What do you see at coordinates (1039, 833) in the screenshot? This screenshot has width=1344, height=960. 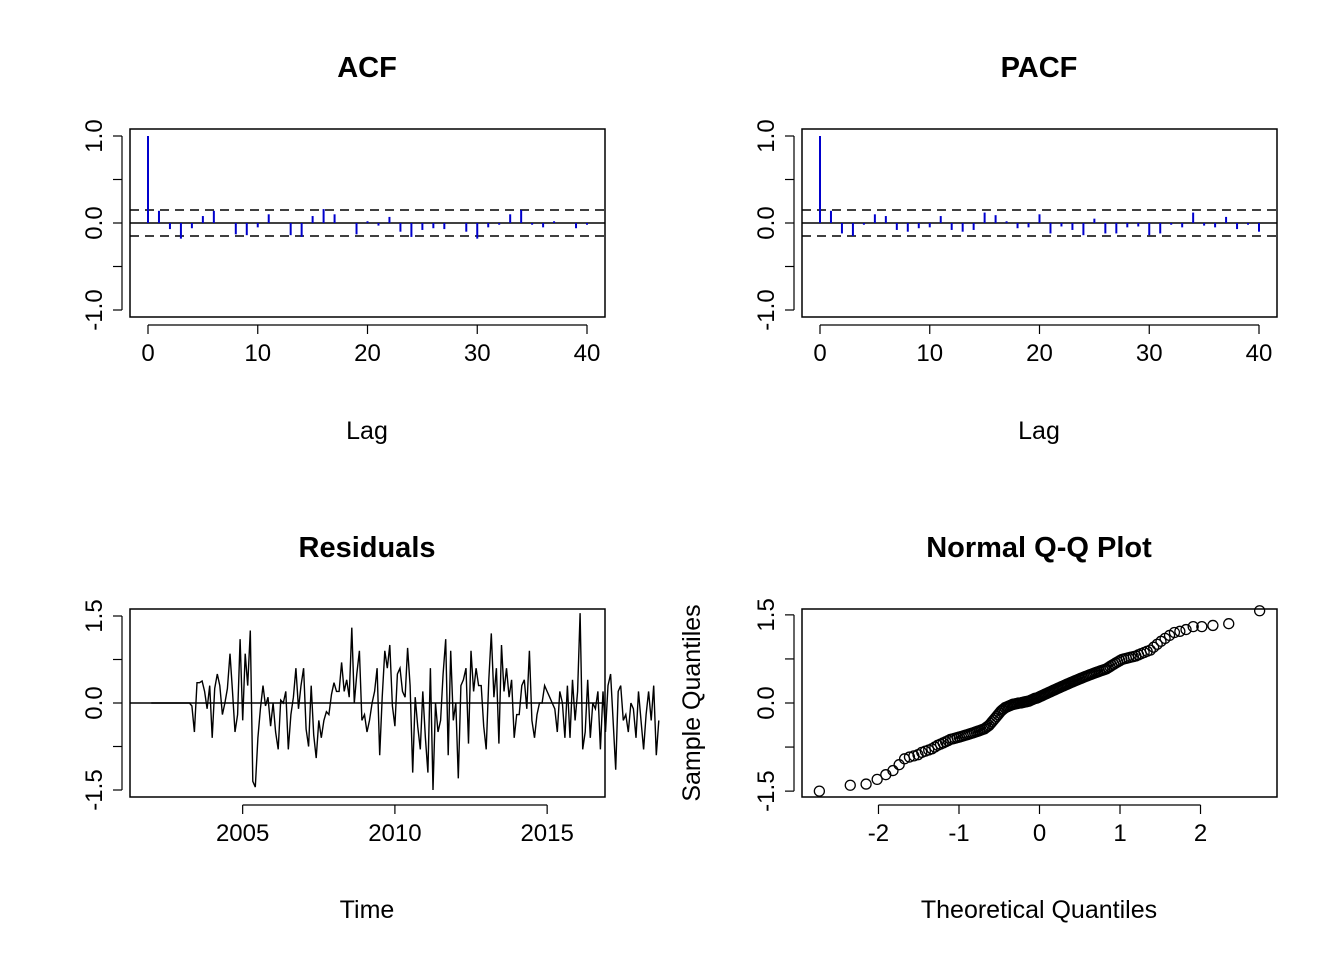 I see `qq-x-tick-label: 0` at bounding box center [1039, 833].